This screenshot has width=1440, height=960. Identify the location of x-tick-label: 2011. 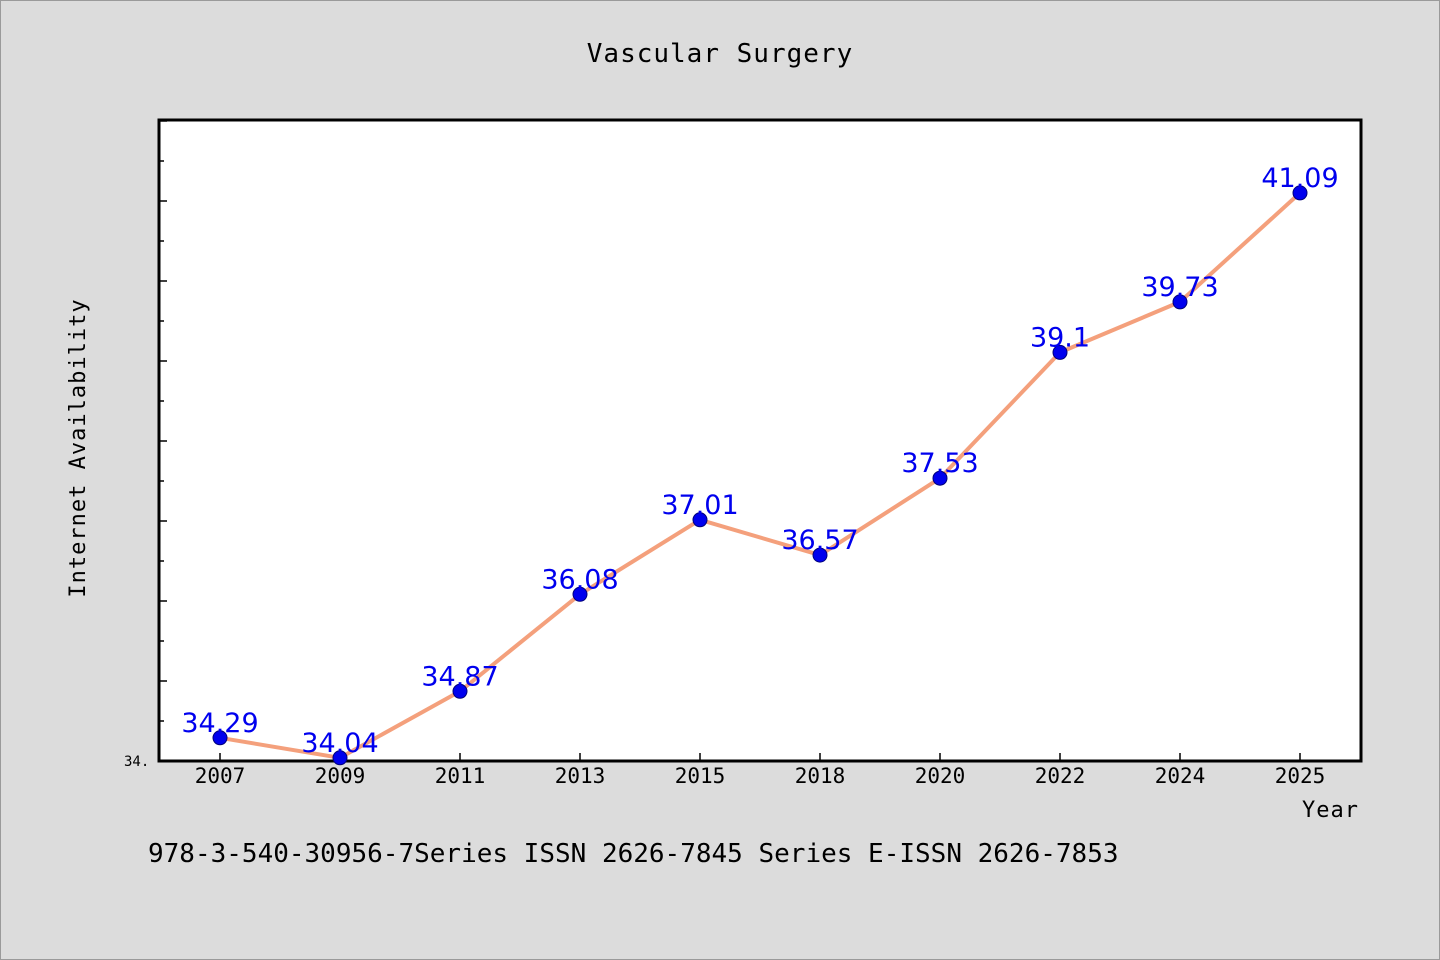
(460, 776).